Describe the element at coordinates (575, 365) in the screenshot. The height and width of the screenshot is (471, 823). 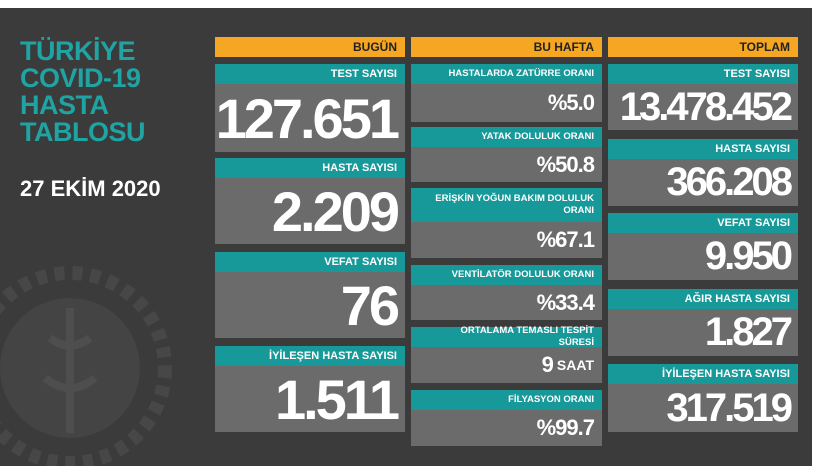
I see `stat-unit: SAAT` at that location.